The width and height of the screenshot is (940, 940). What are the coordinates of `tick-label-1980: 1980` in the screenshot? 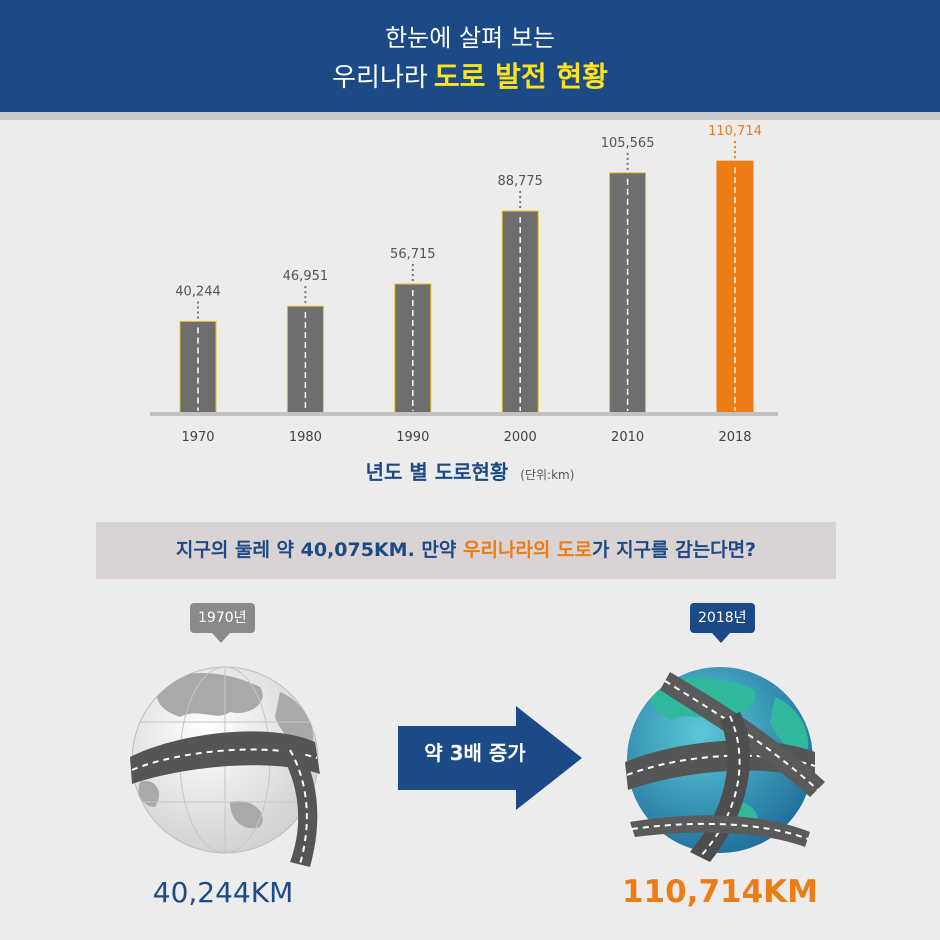 It's located at (305, 437).